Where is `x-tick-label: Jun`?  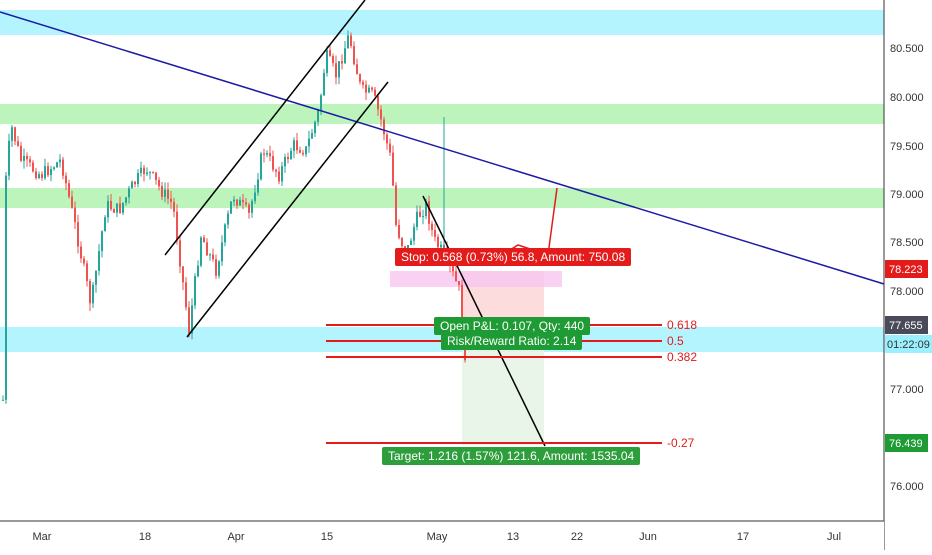
x-tick-label: Jun is located at coordinates (648, 537).